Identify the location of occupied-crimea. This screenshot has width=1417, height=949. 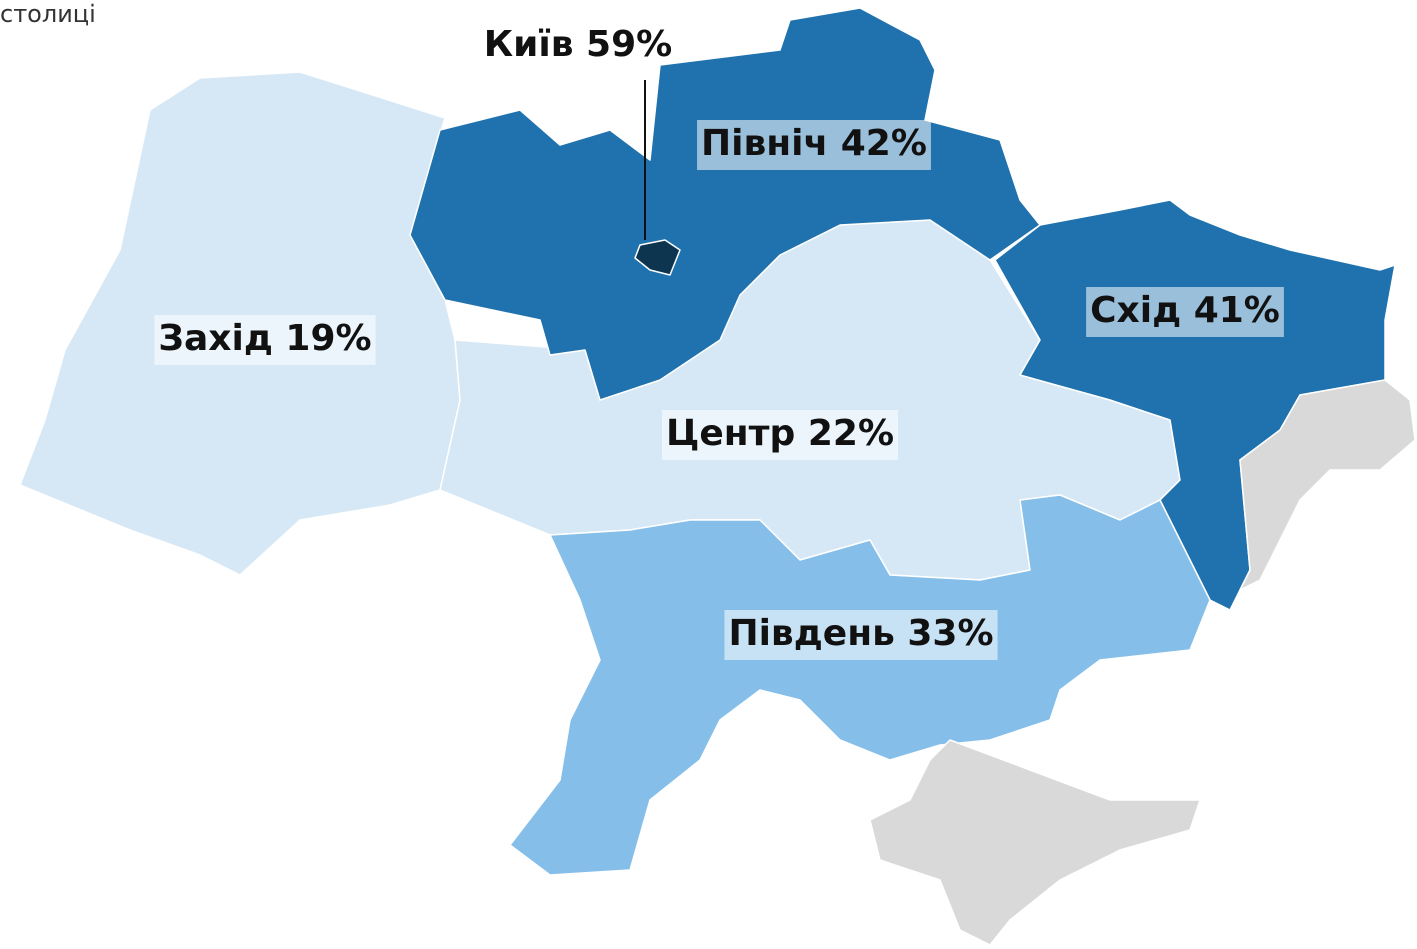
(1035, 842).